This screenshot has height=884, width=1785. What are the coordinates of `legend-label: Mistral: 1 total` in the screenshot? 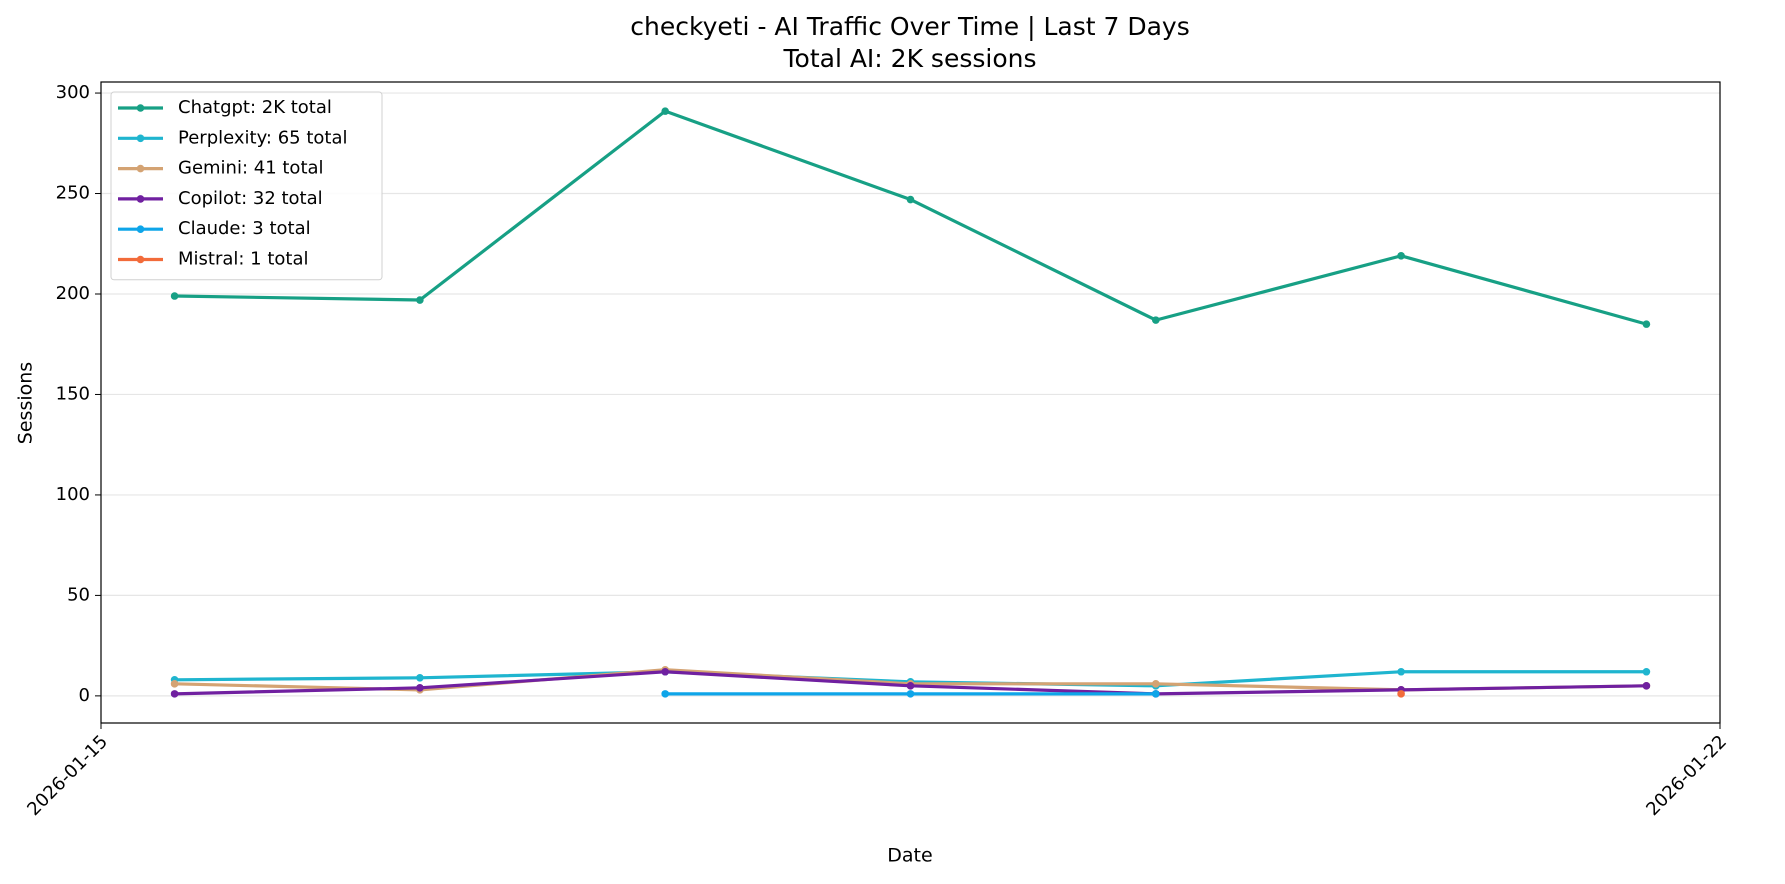 It's located at (243, 259).